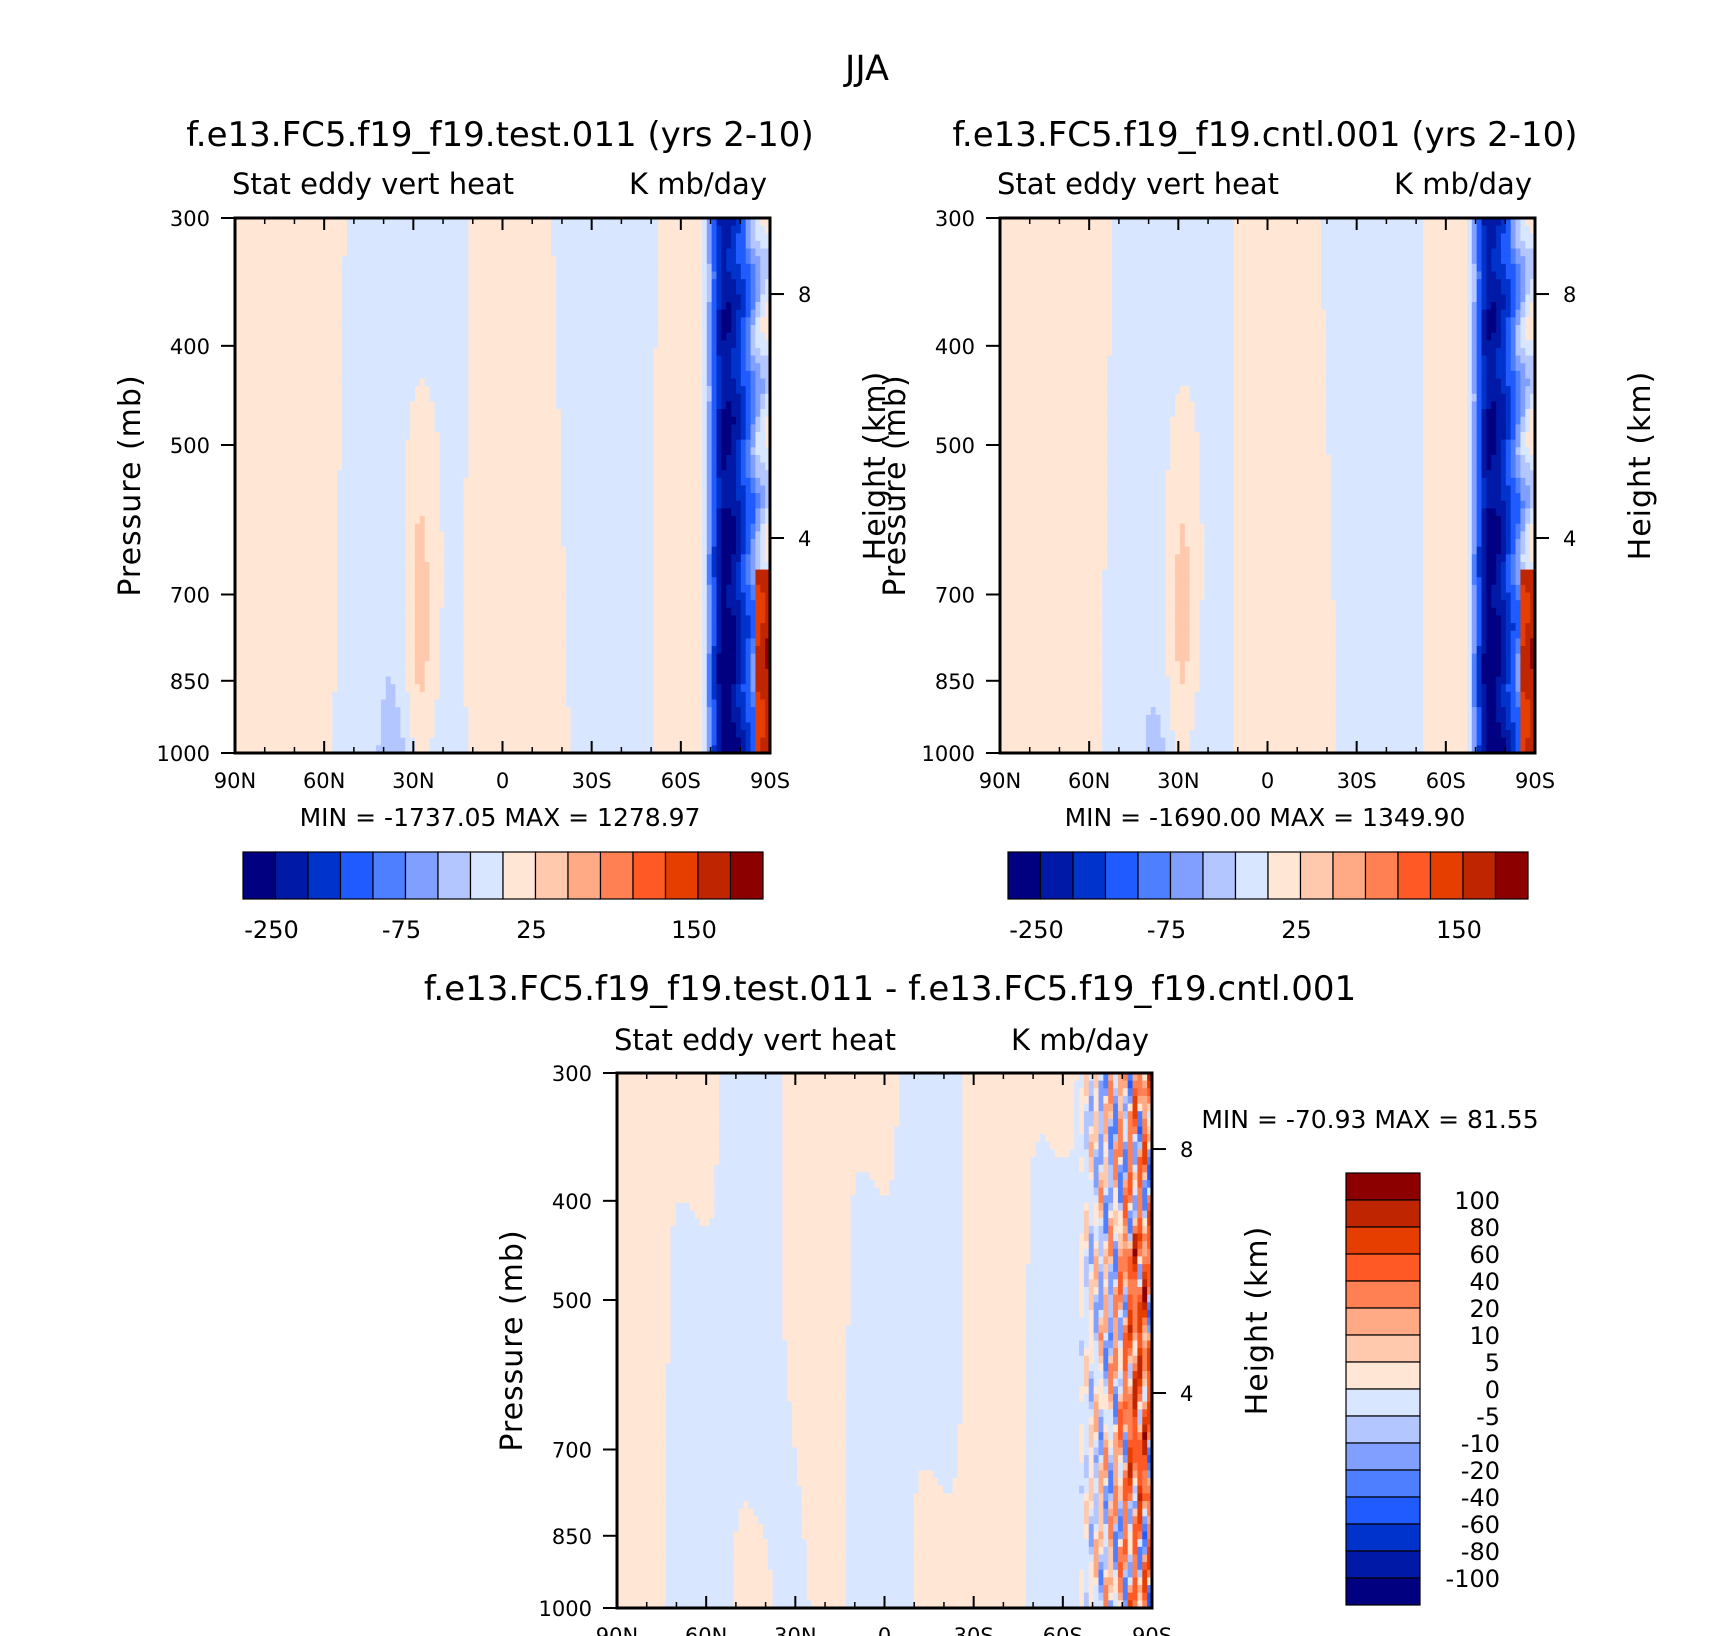 The height and width of the screenshot is (1636, 1710). Describe the element at coordinates (1484, 1309) in the screenshot. I see `colorbar-label: 20` at that location.